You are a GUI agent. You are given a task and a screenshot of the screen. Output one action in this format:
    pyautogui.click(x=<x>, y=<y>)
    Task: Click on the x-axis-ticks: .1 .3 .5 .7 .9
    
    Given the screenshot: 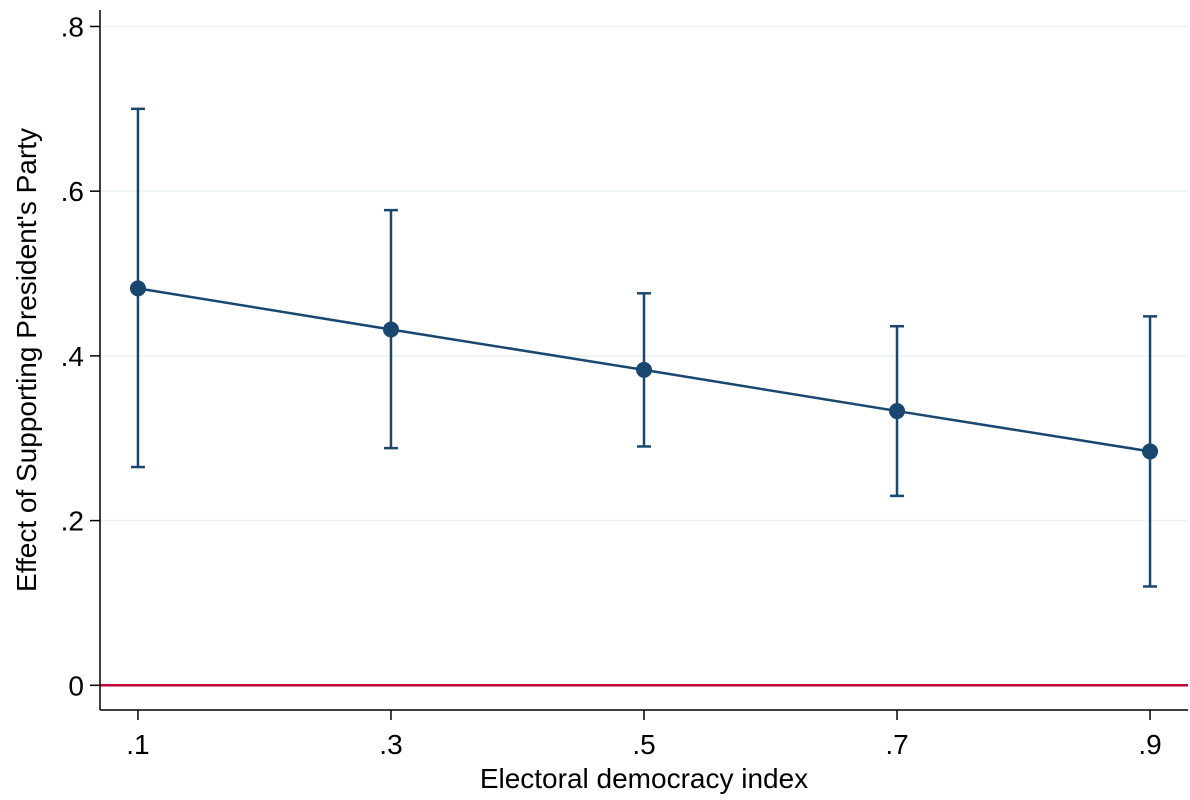 What is the action you would take?
    pyautogui.click(x=644, y=735)
    